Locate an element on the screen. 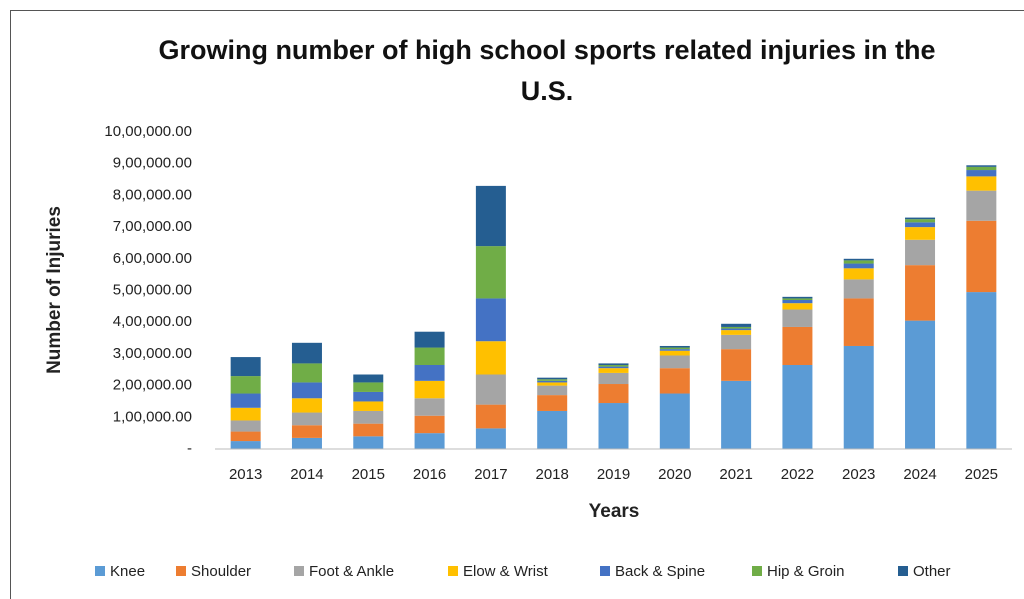  legend-label: Hip & Groin is located at coordinates (806, 571).